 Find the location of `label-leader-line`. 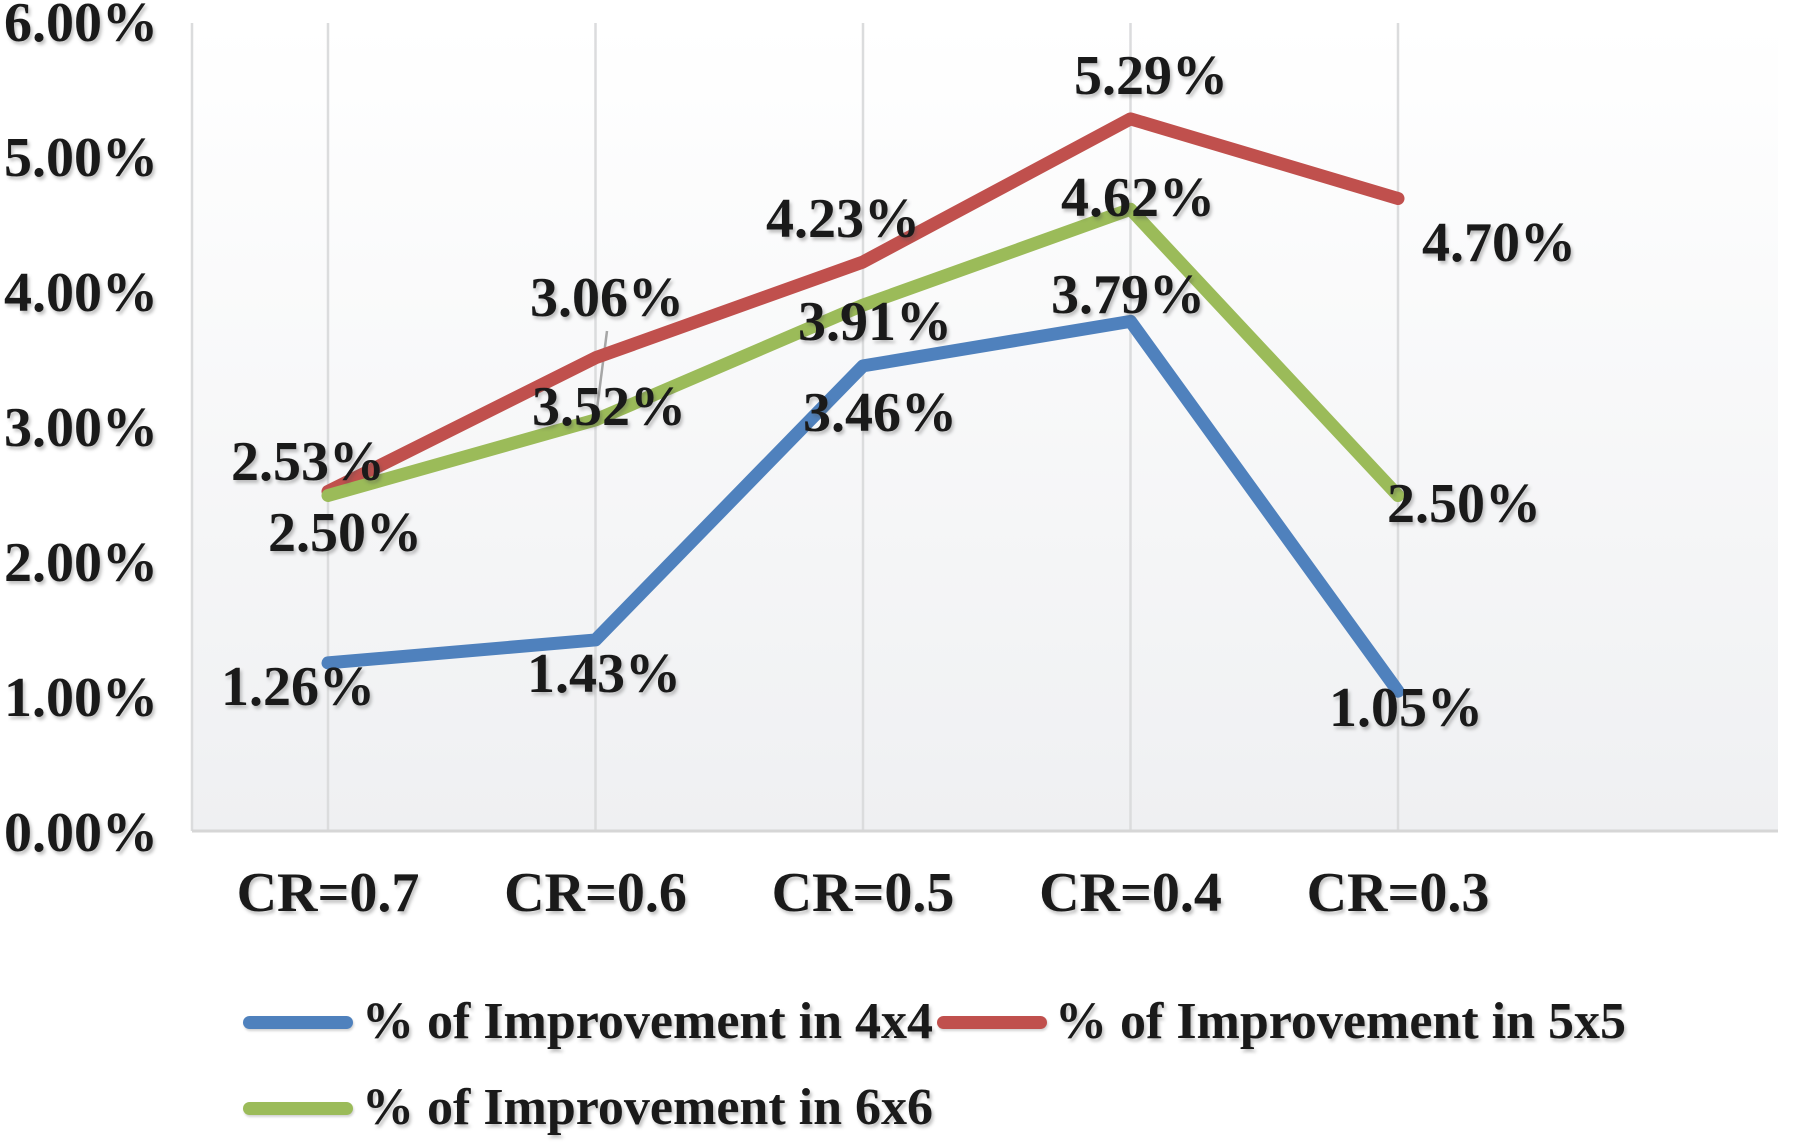

label-leader-line is located at coordinates (602, 370).